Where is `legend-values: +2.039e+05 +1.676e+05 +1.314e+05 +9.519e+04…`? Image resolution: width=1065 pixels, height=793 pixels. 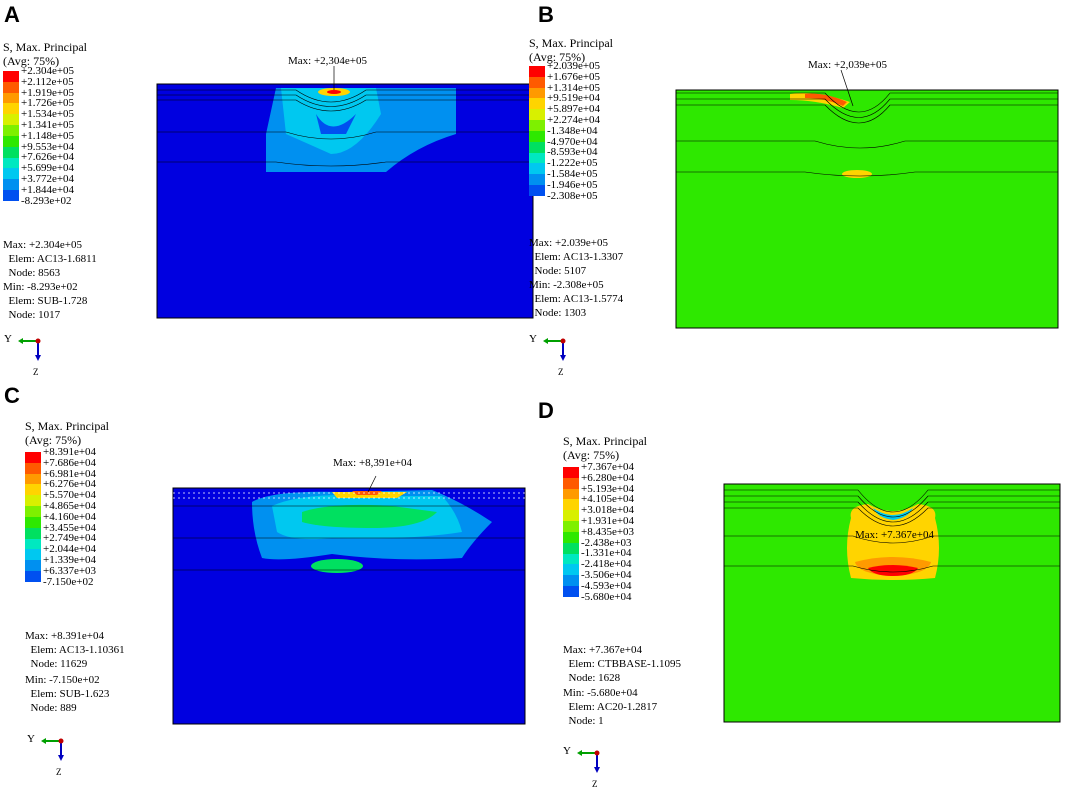
legend-values: +2.039e+05 +1.676e+05 +1.314e+05 +9.519e+04… is located at coordinates (573, 131).